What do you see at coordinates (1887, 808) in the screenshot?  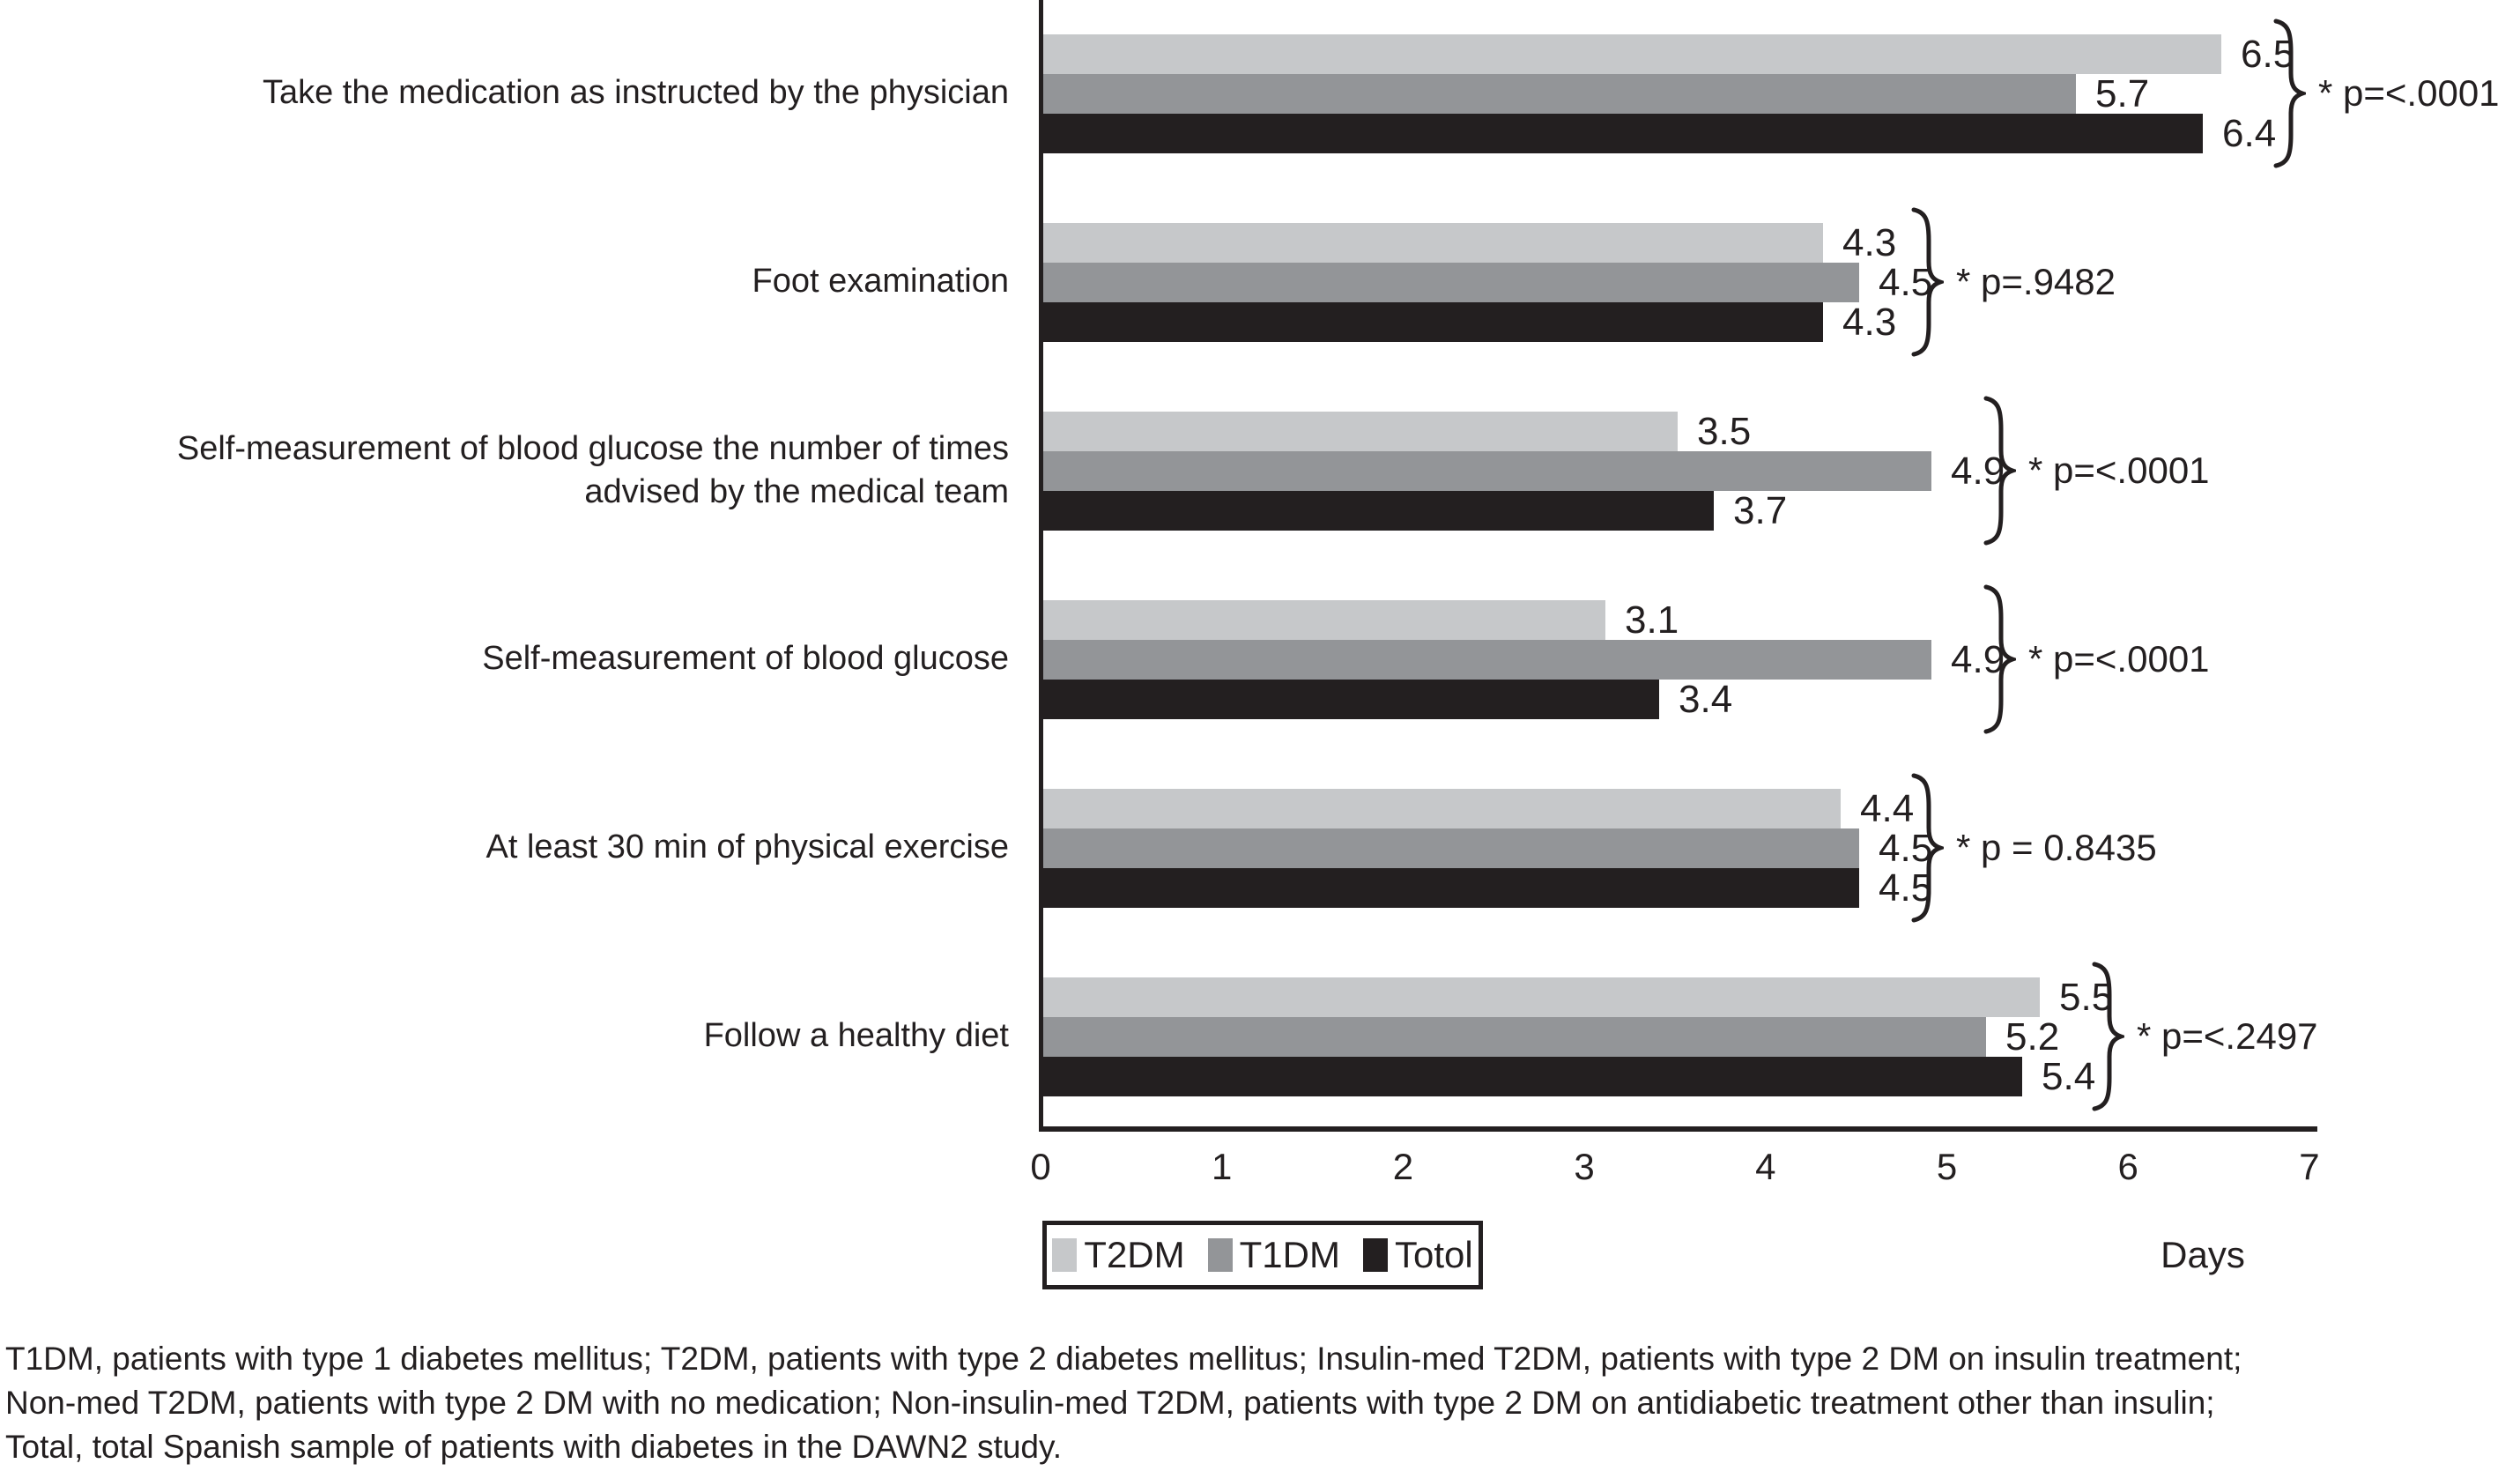 I see `value-label: 4.4` at bounding box center [1887, 808].